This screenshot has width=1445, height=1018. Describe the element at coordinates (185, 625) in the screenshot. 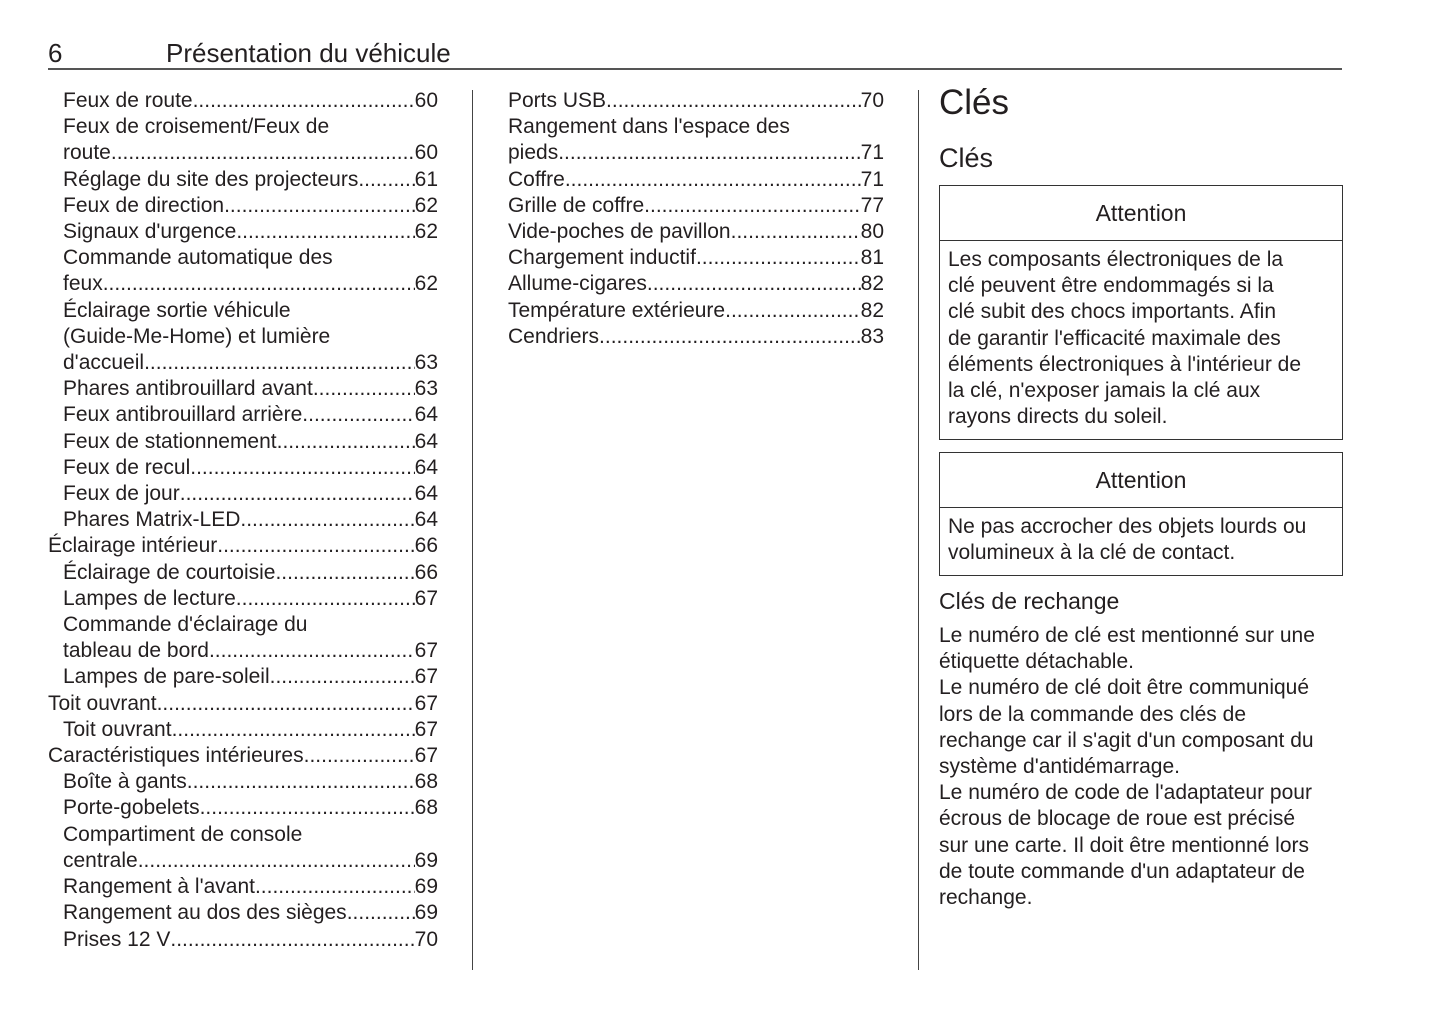

I see `toc-entry-label: Commande d'éclairage du` at that location.